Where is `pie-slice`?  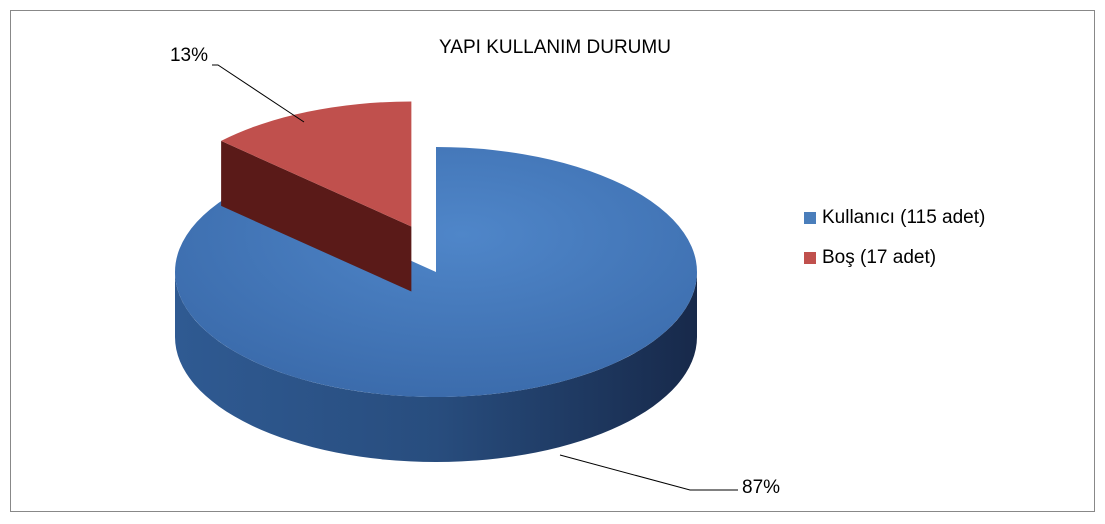 pie-slice is located at coordinates (316, 164).